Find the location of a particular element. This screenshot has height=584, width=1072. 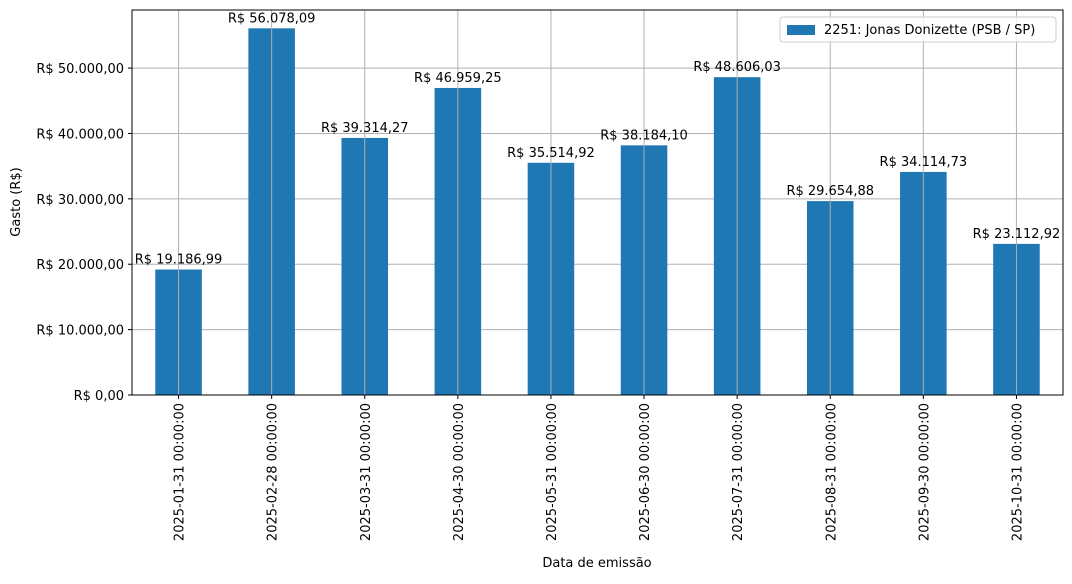

data-label: R$ 29.654,88 is located at coordinates (830, 191).